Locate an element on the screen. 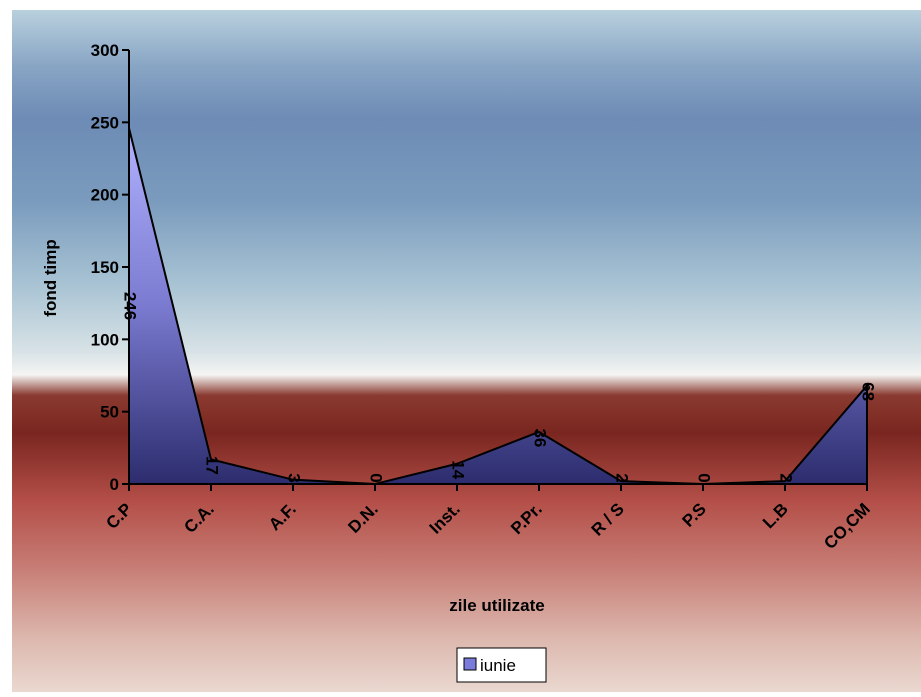 This screenshot has height=697, width=921. data-label: 3 is located at coordinates (294, 477).